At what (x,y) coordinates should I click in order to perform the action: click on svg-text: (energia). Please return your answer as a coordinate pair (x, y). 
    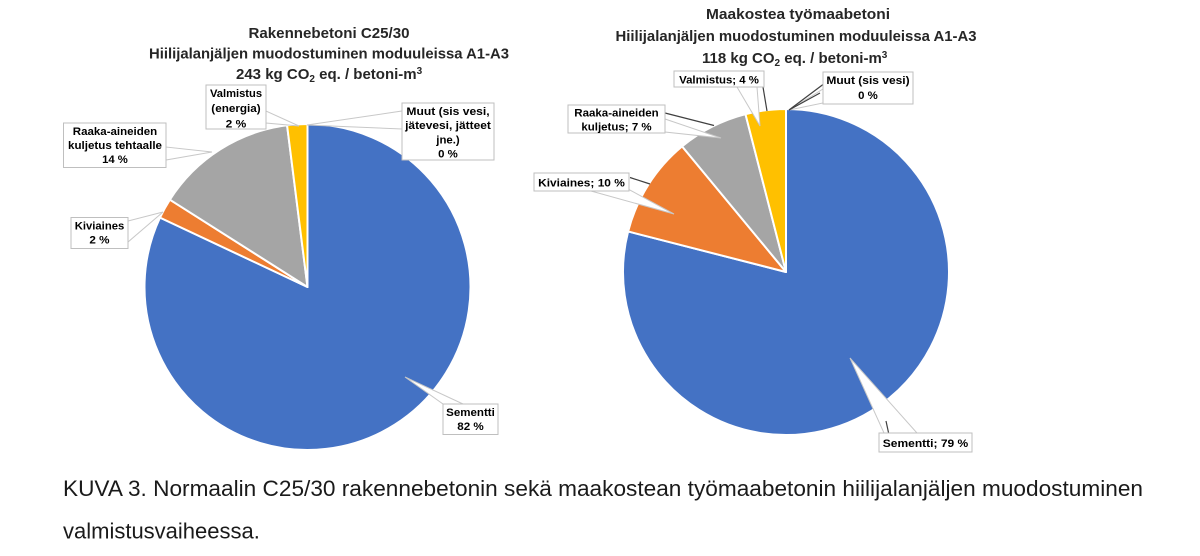
    Looking at the image, I should click on (236, 109).